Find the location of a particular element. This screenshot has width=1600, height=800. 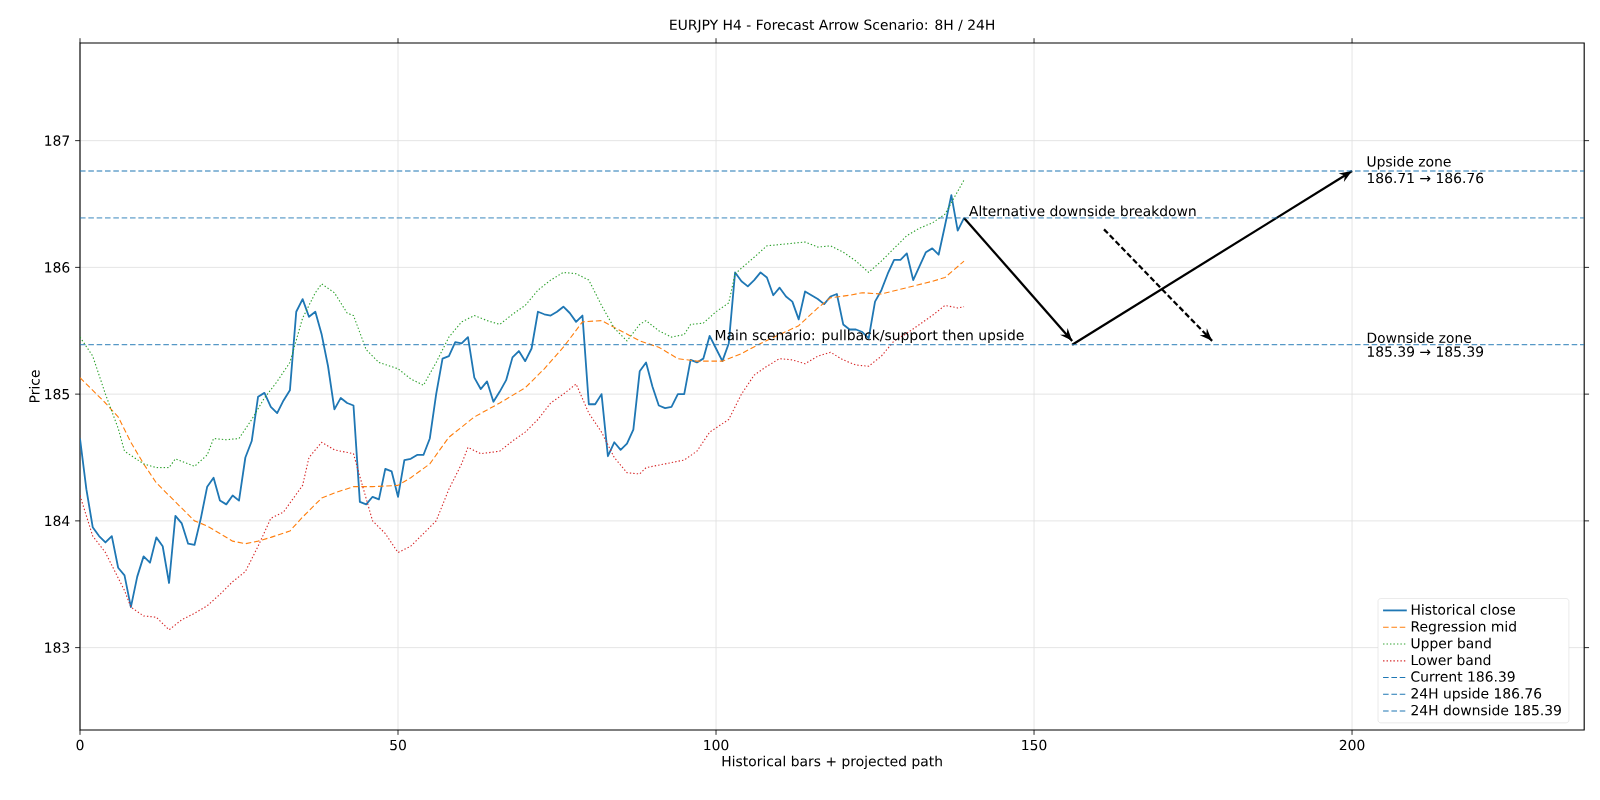

annotation: 186.71 → 186.76 is located at coordinates (1425, 178).